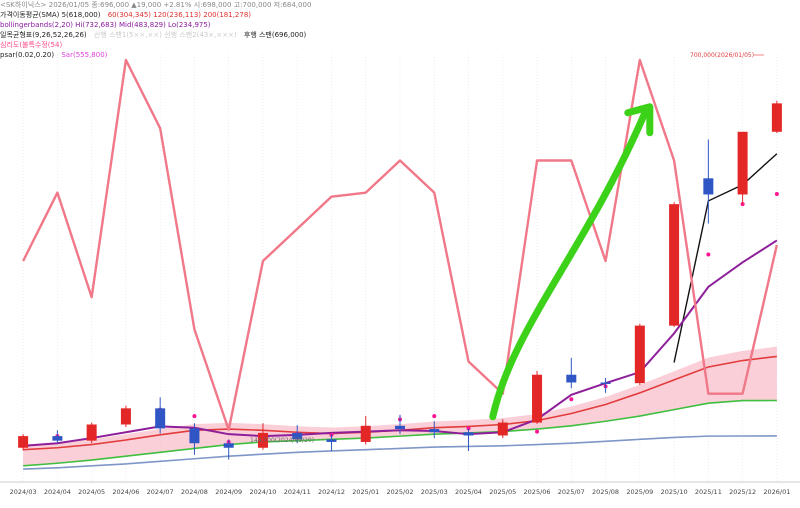 Image resolution: width=800 pixels, height=508 pixels. I want to click on x-tick-label: 2025/03, so click(434, 492).